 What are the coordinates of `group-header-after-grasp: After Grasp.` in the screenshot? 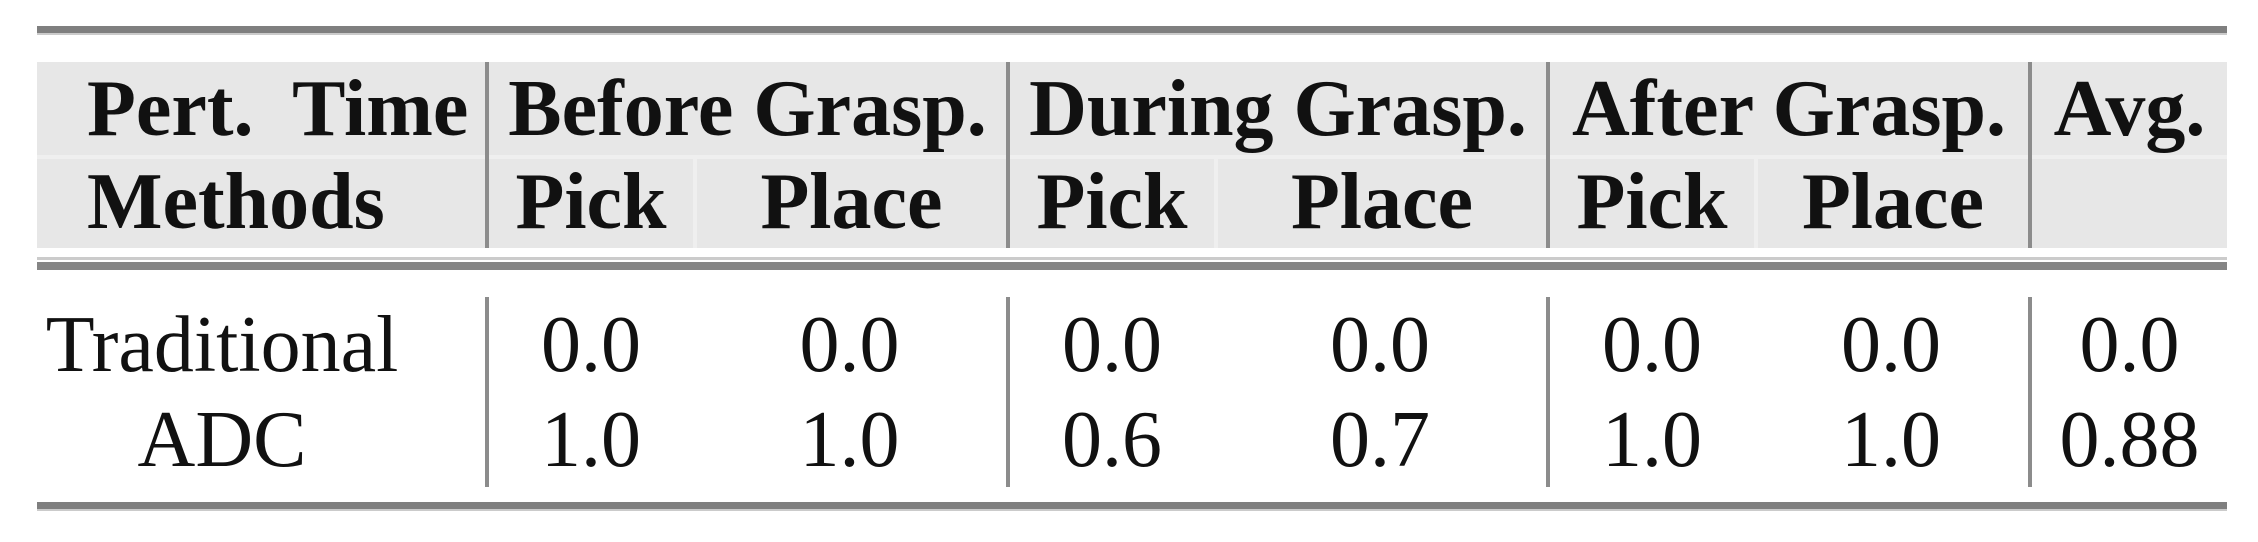 It's located at (1787, 108).